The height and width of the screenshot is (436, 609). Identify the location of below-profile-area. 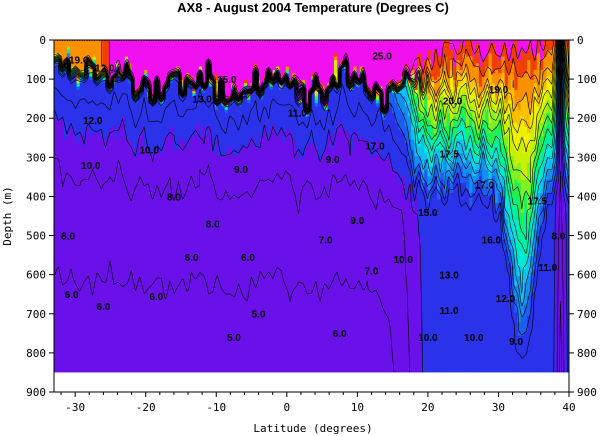
(311, 382).